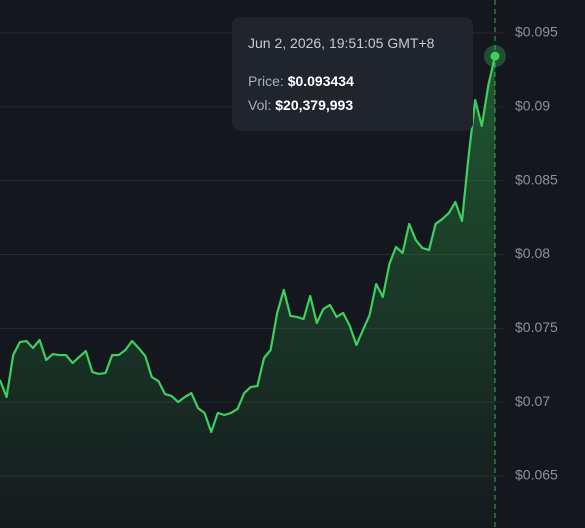 This screenshot has height=528, width=585. I want to click on y-tick-label: $0.095, so click(536, 32).